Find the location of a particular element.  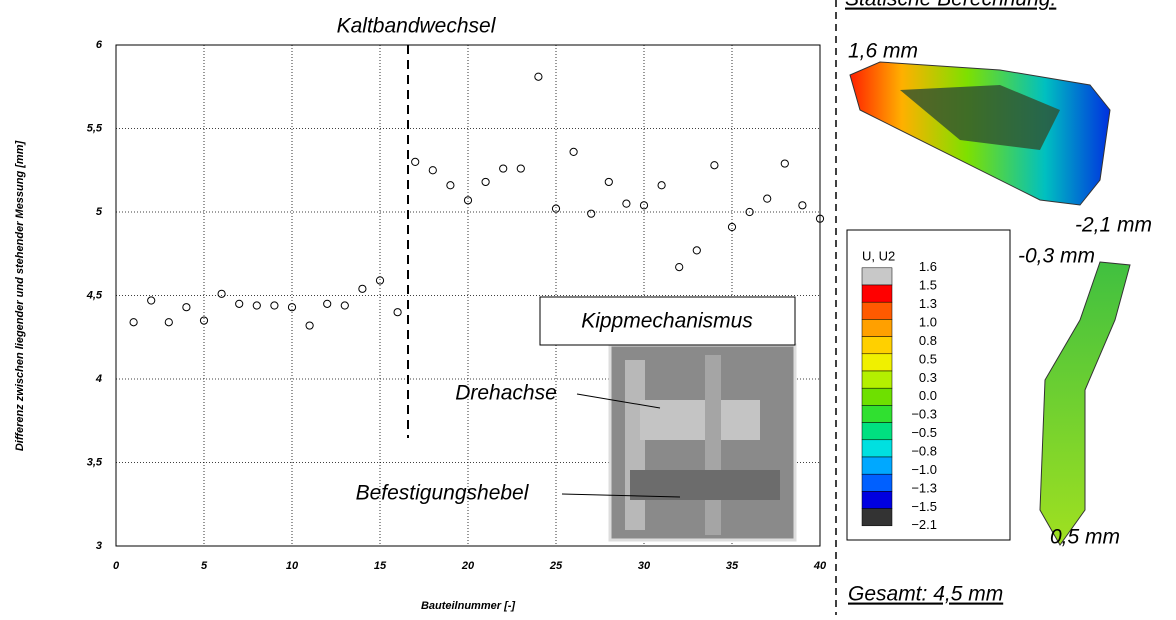

legend-label: 1.6 is located at coordinates (928, 266).